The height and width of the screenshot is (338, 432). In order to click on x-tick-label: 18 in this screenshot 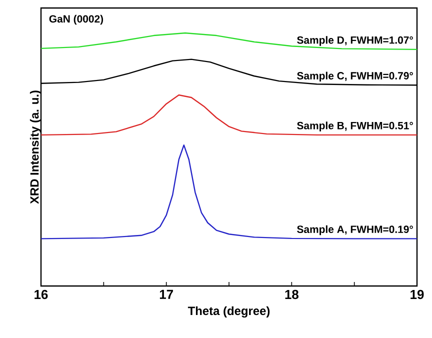, I will do `click(291, 295)`.